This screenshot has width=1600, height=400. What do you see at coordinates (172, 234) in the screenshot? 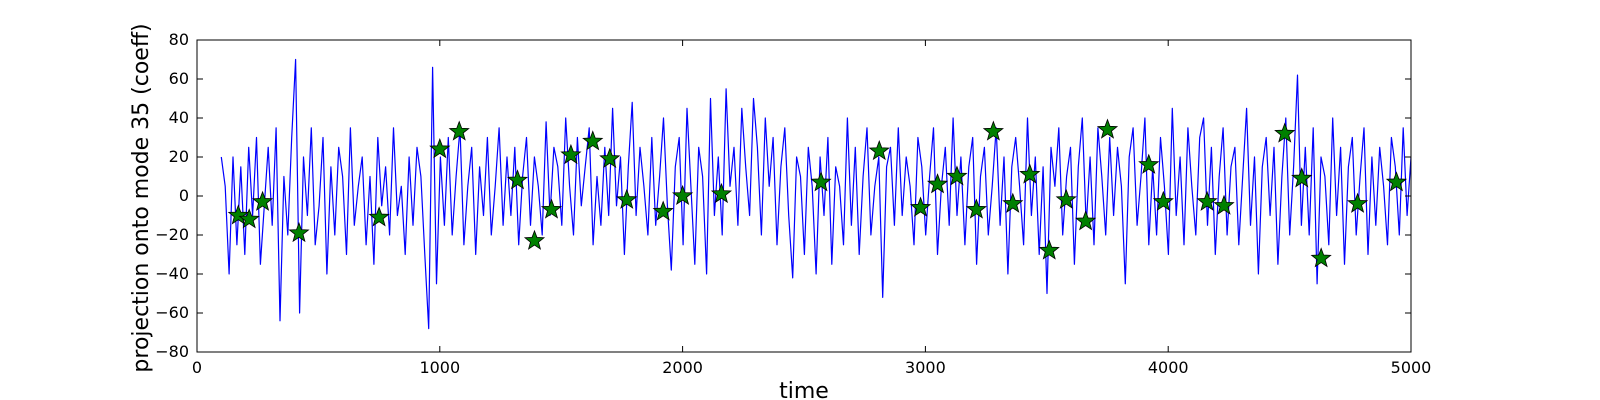
I see `y-tick-label: −20` at bounding box center [172, 234].